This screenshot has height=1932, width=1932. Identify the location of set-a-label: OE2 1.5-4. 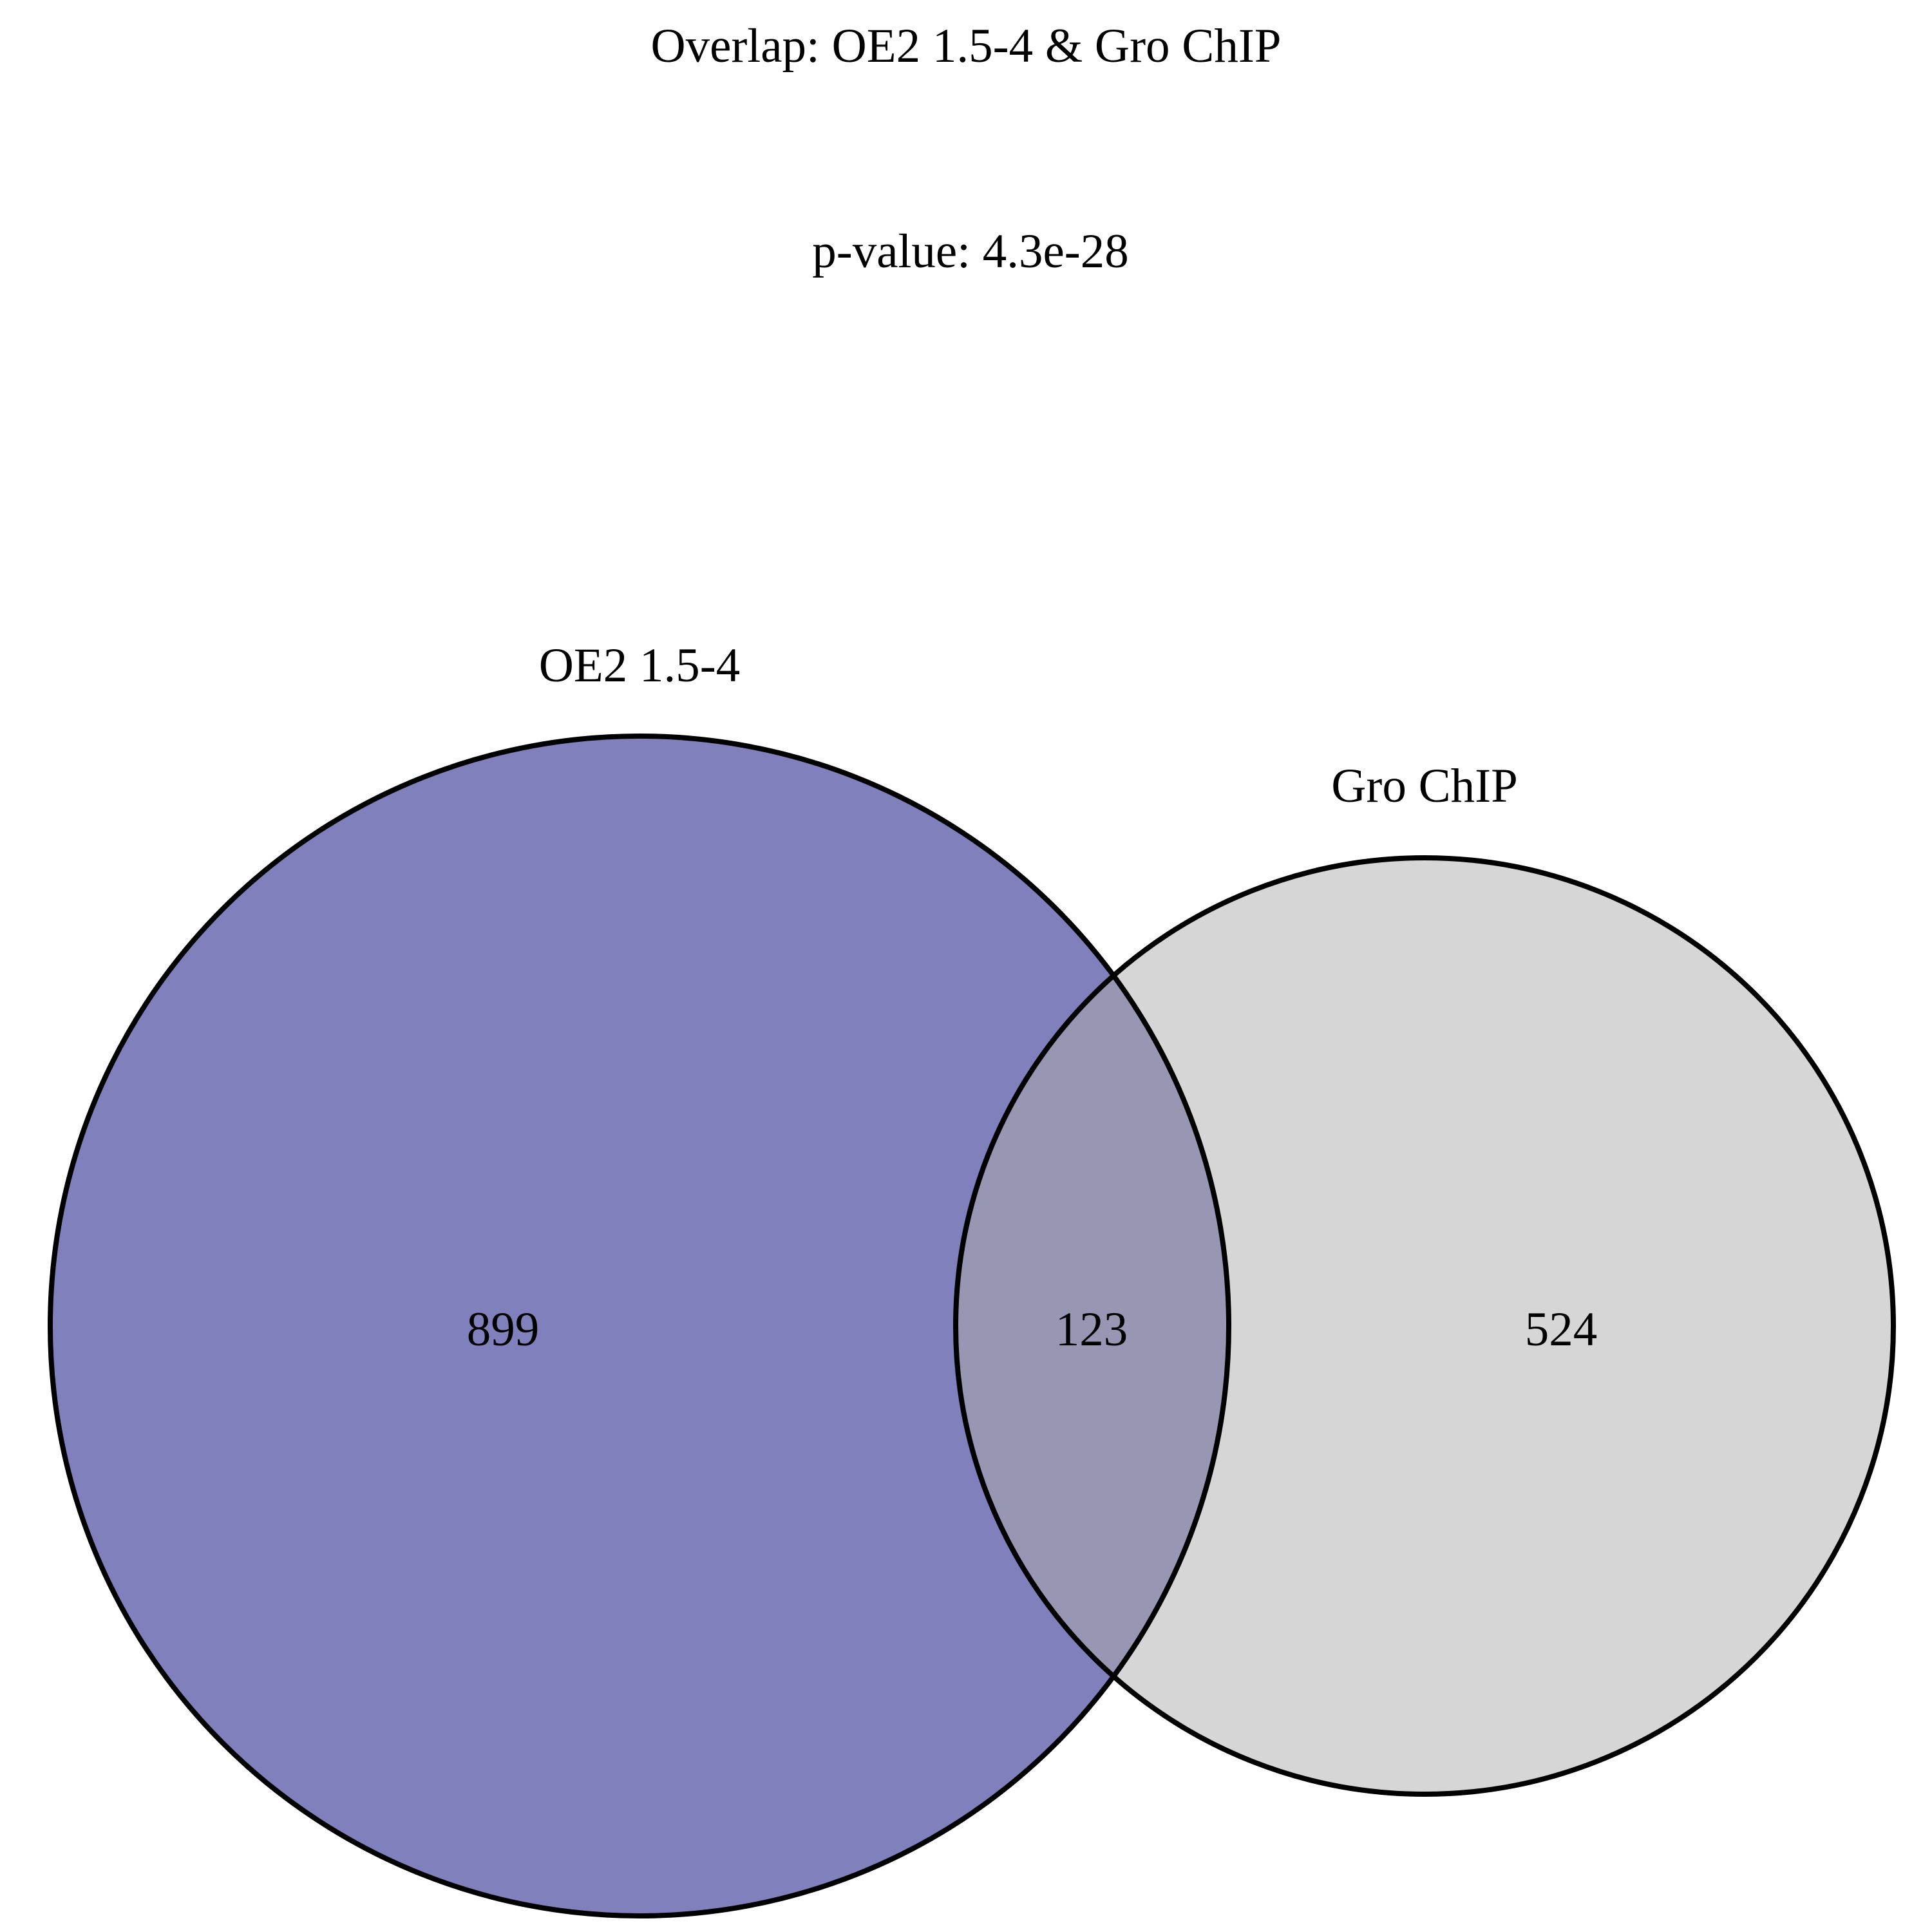
(639, 665).